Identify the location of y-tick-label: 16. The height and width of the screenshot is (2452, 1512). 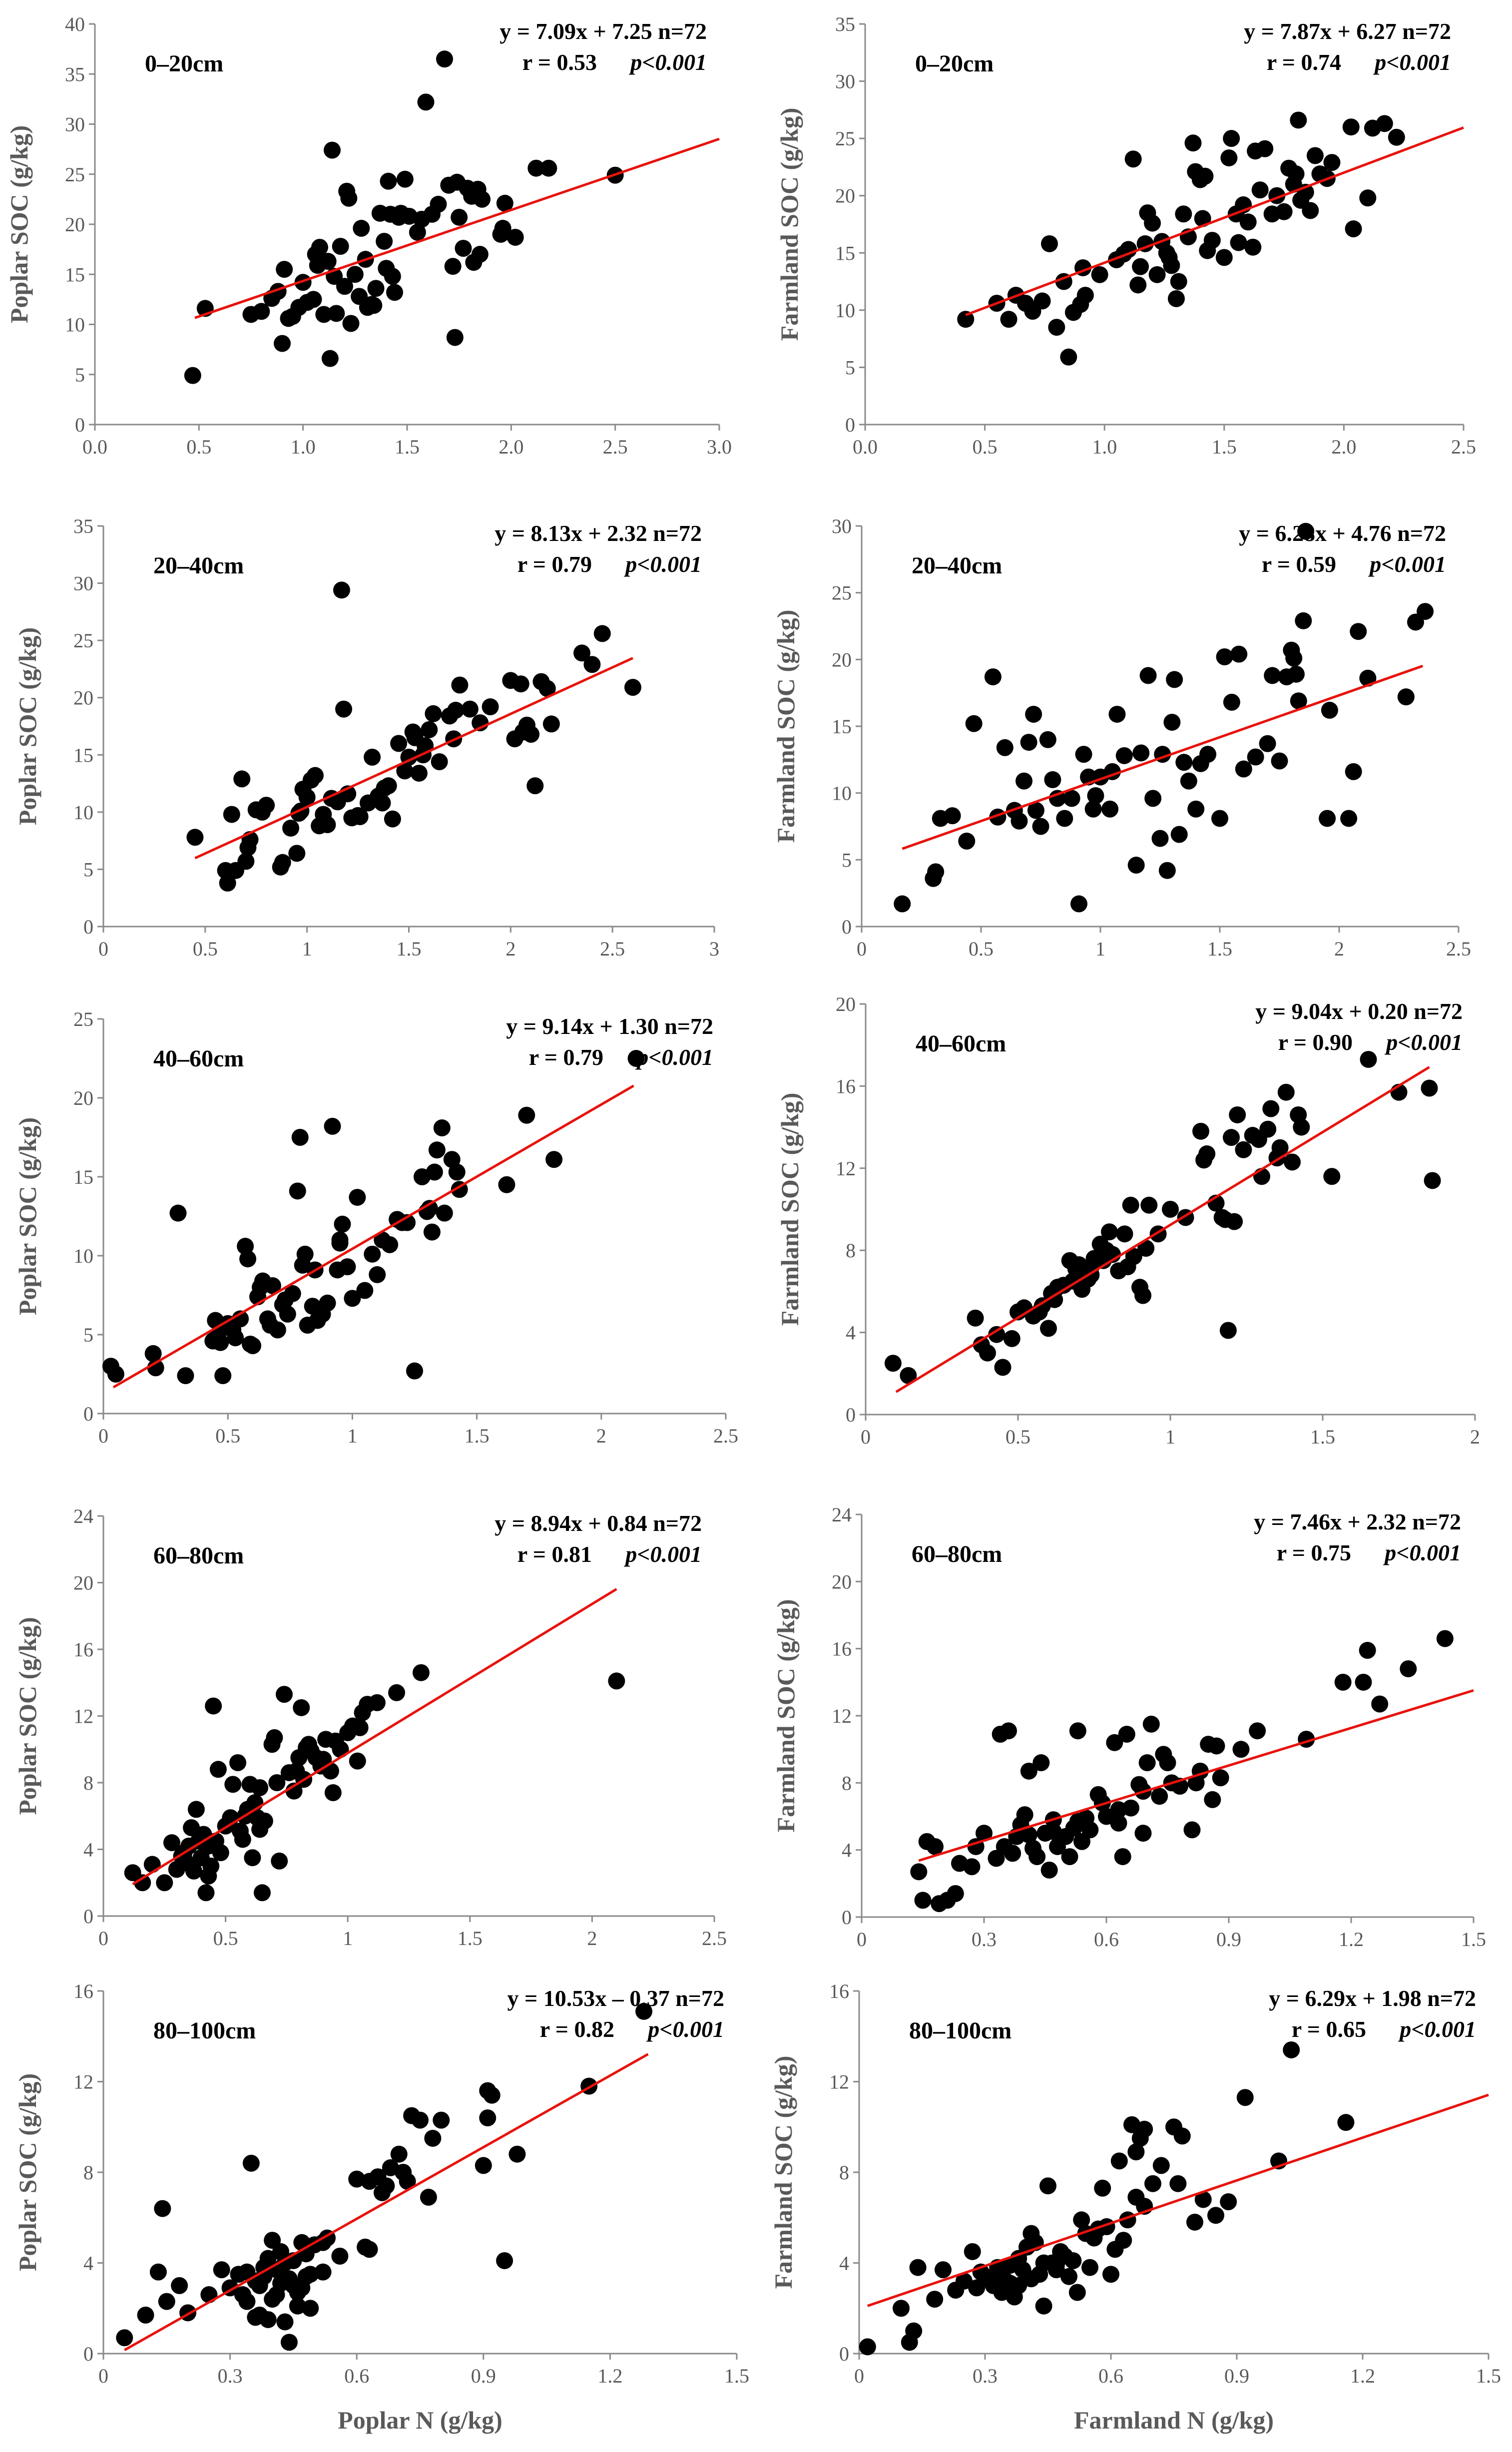
(839, 1991).